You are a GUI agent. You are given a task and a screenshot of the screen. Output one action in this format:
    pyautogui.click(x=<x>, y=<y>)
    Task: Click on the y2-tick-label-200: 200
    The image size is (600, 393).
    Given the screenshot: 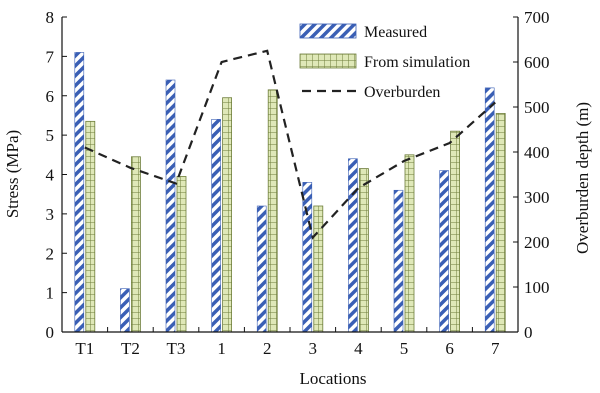 What is the action you would take?
    pyautogui.click(x=537, y=242)
    